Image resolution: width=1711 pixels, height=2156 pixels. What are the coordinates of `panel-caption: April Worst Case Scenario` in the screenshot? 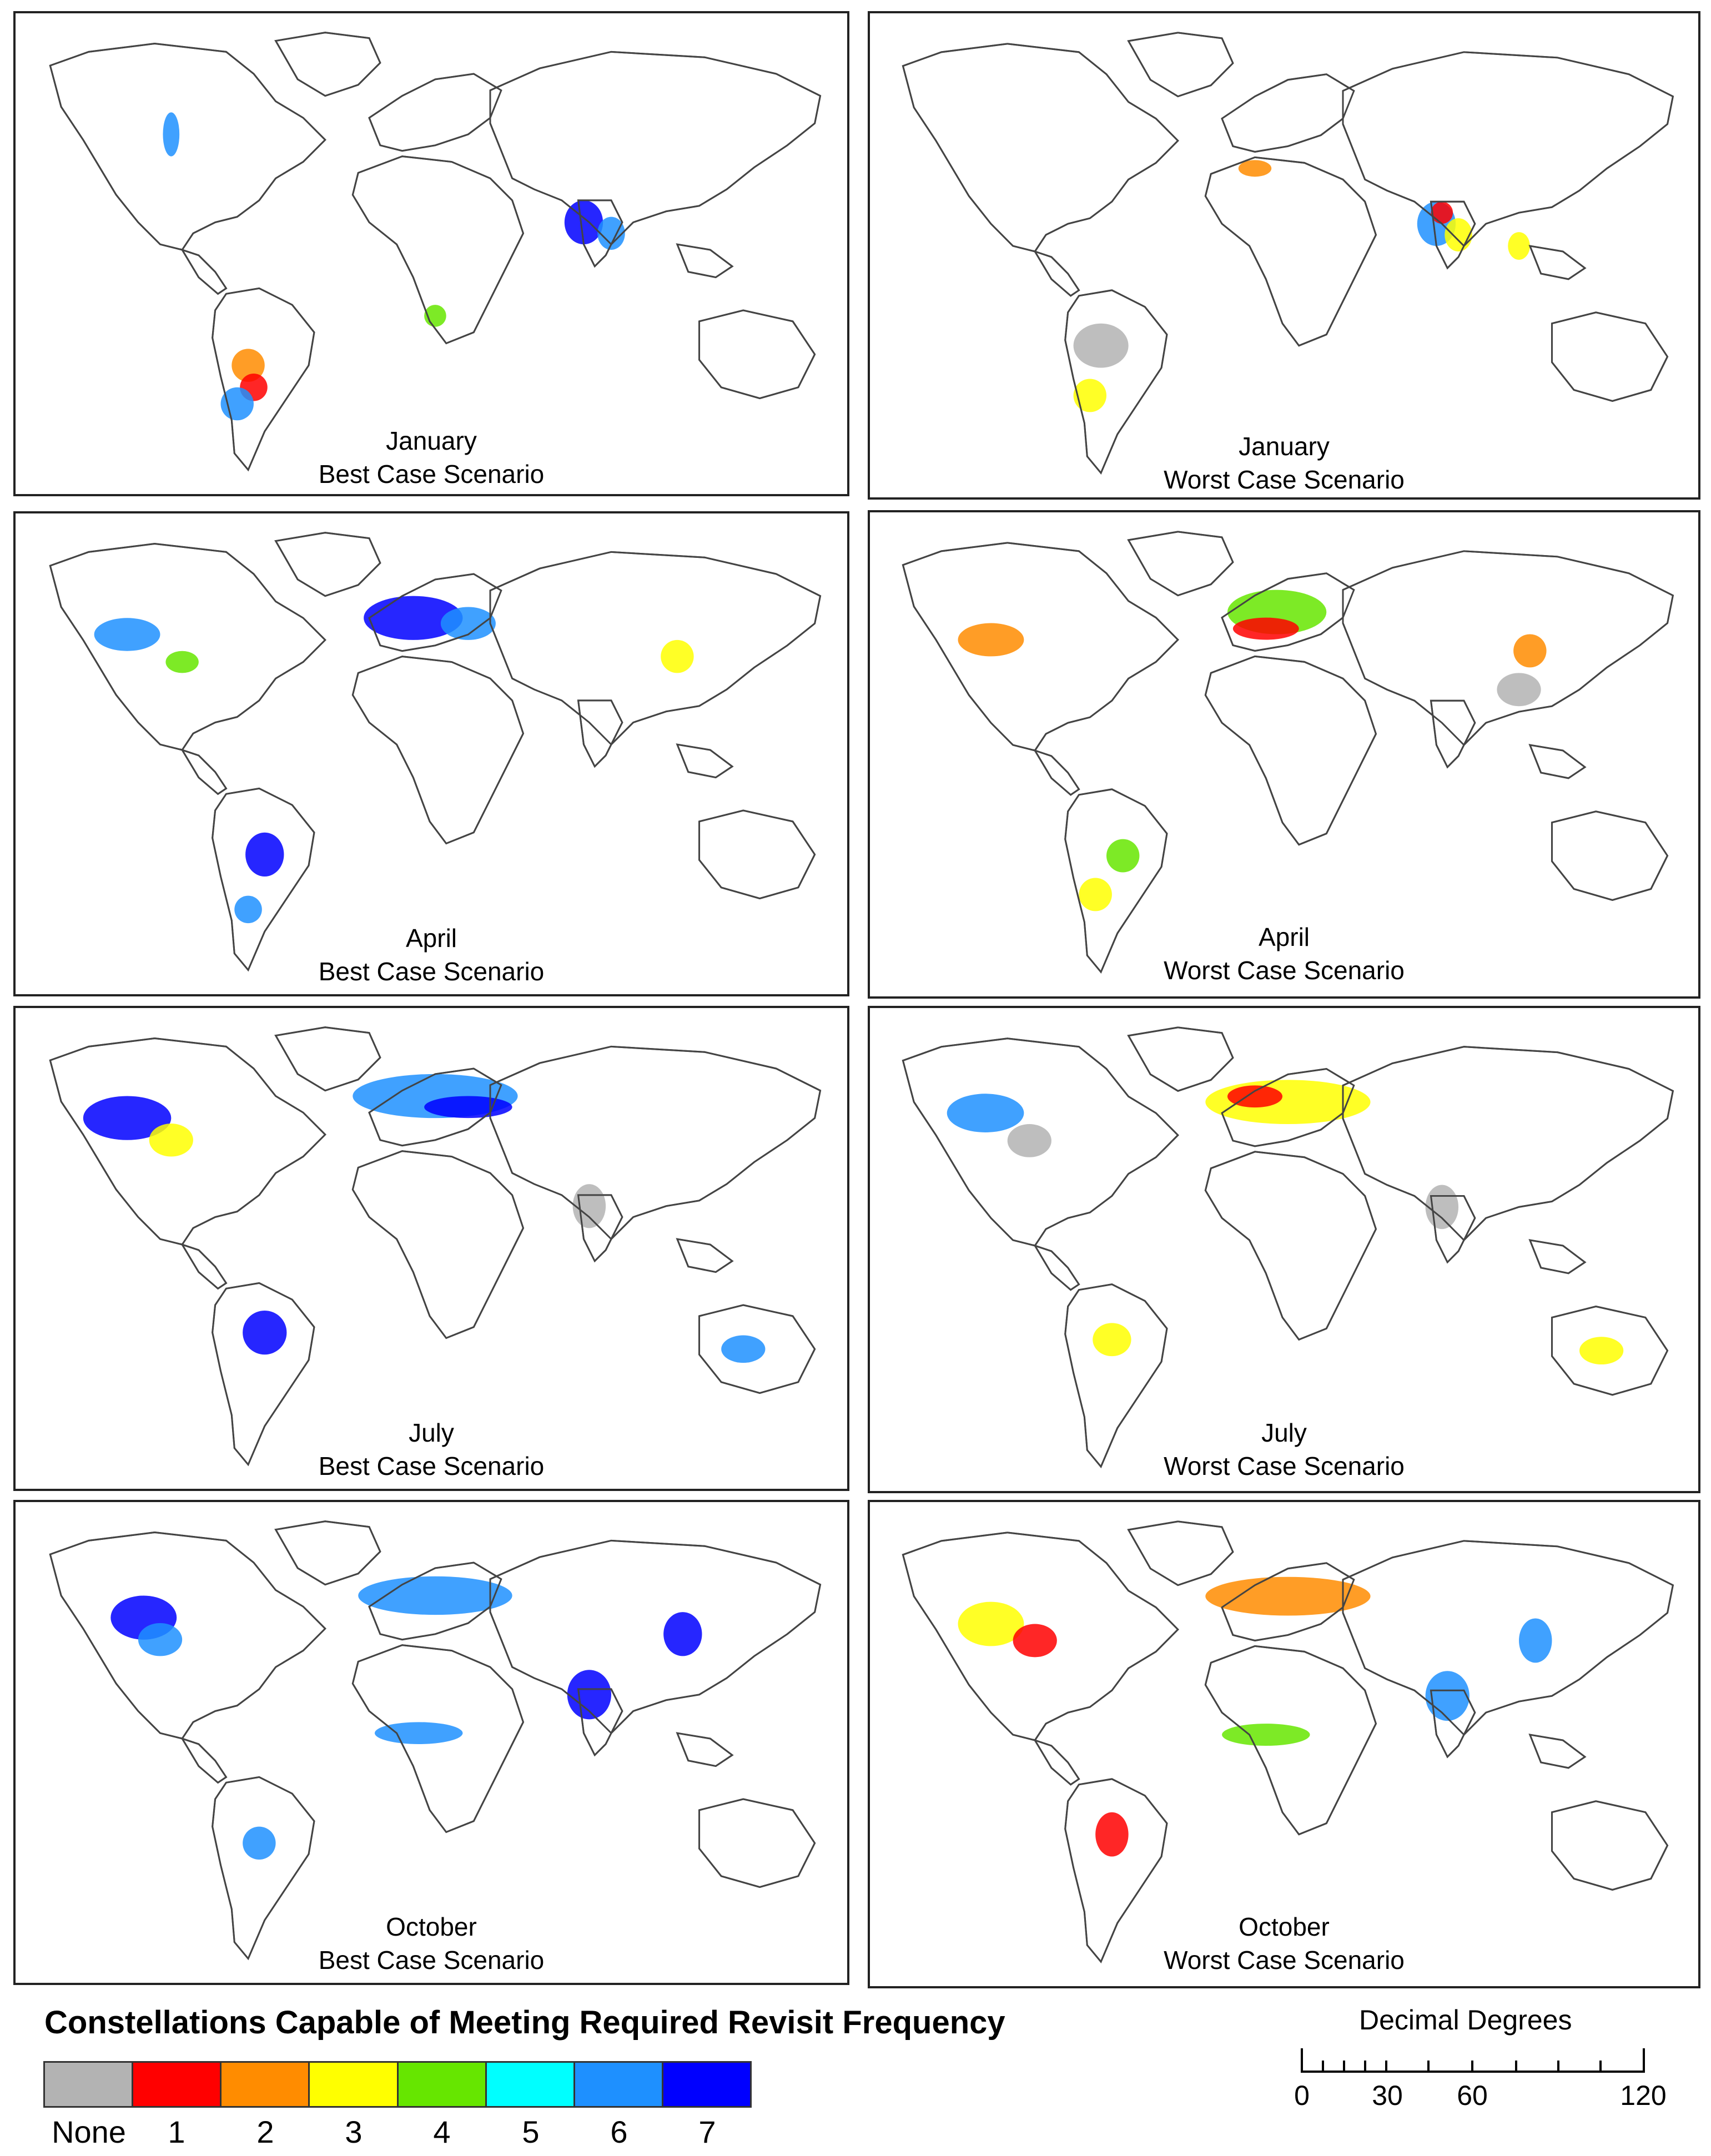 It's located at (1284, 953).